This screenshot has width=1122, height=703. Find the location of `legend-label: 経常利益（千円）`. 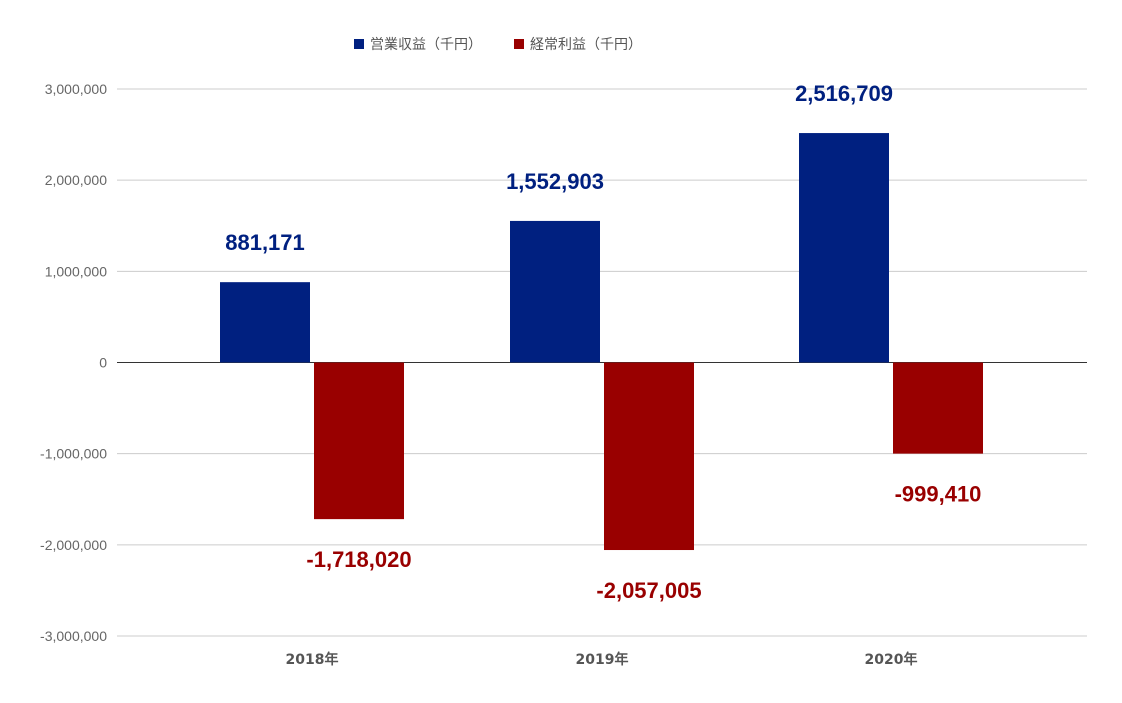

legend-label: 経常利益（千円） is located at coordinates (586, 45).